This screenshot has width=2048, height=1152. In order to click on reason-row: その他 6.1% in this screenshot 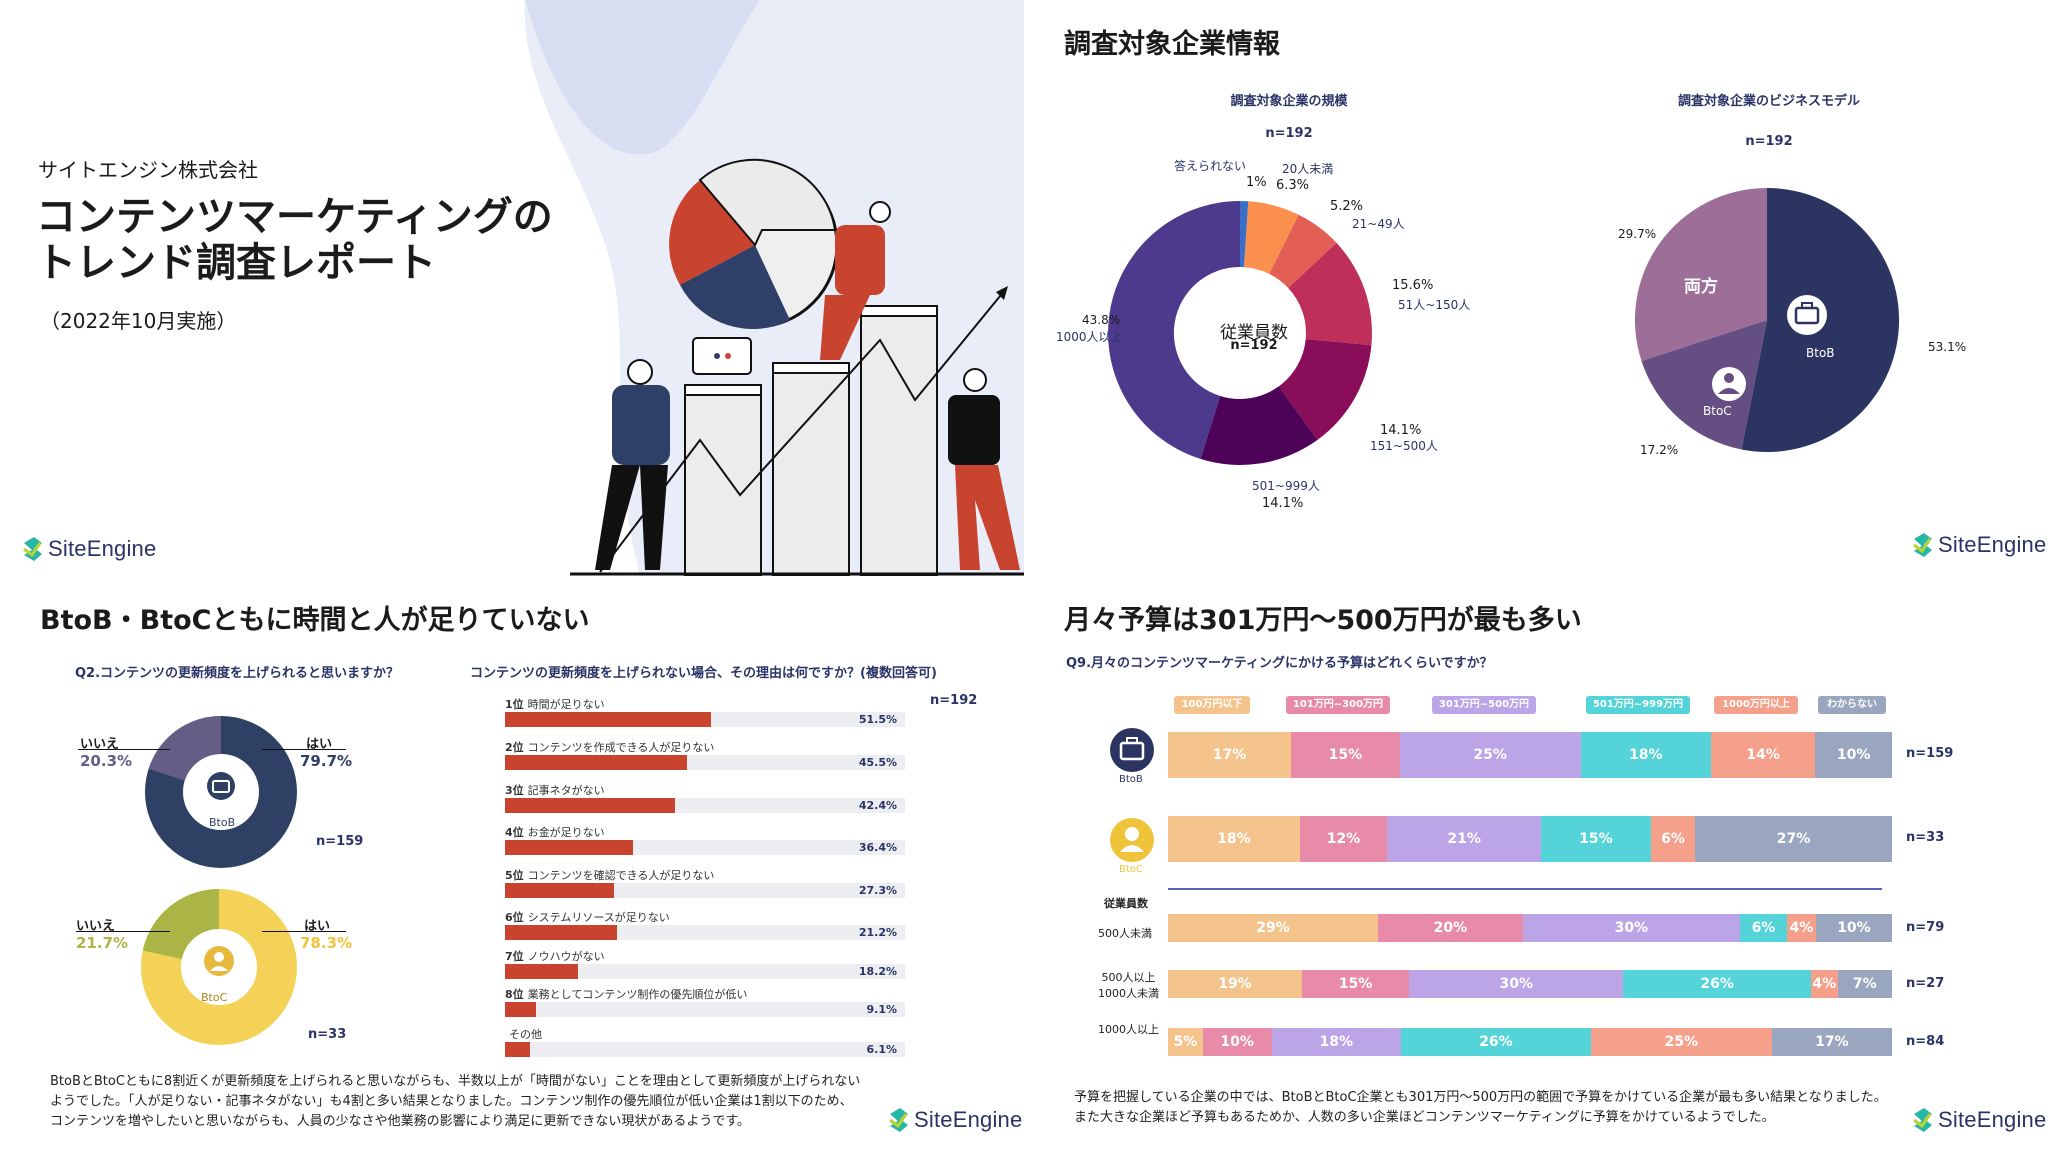, I will do `click(705, 1041)`.